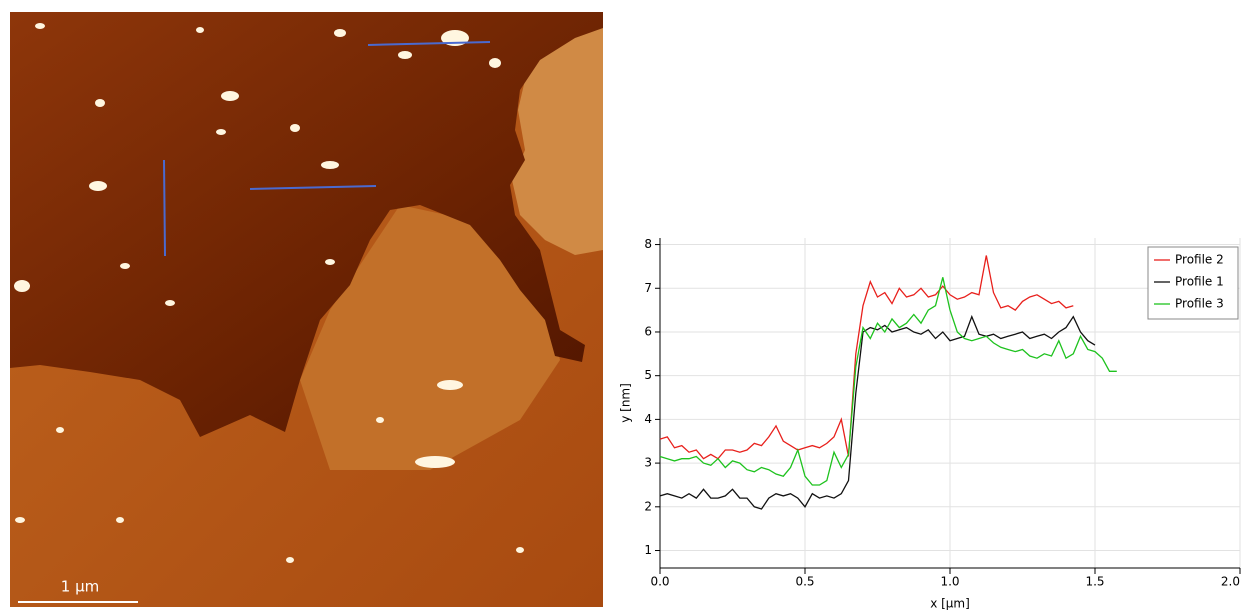 The width and height of the screenshot is (1247, 612). What do you see at coordinates (1094, 582) in the screenshot?
I see `x-tick-label: 1.5` at bounding box center [1094, 582].